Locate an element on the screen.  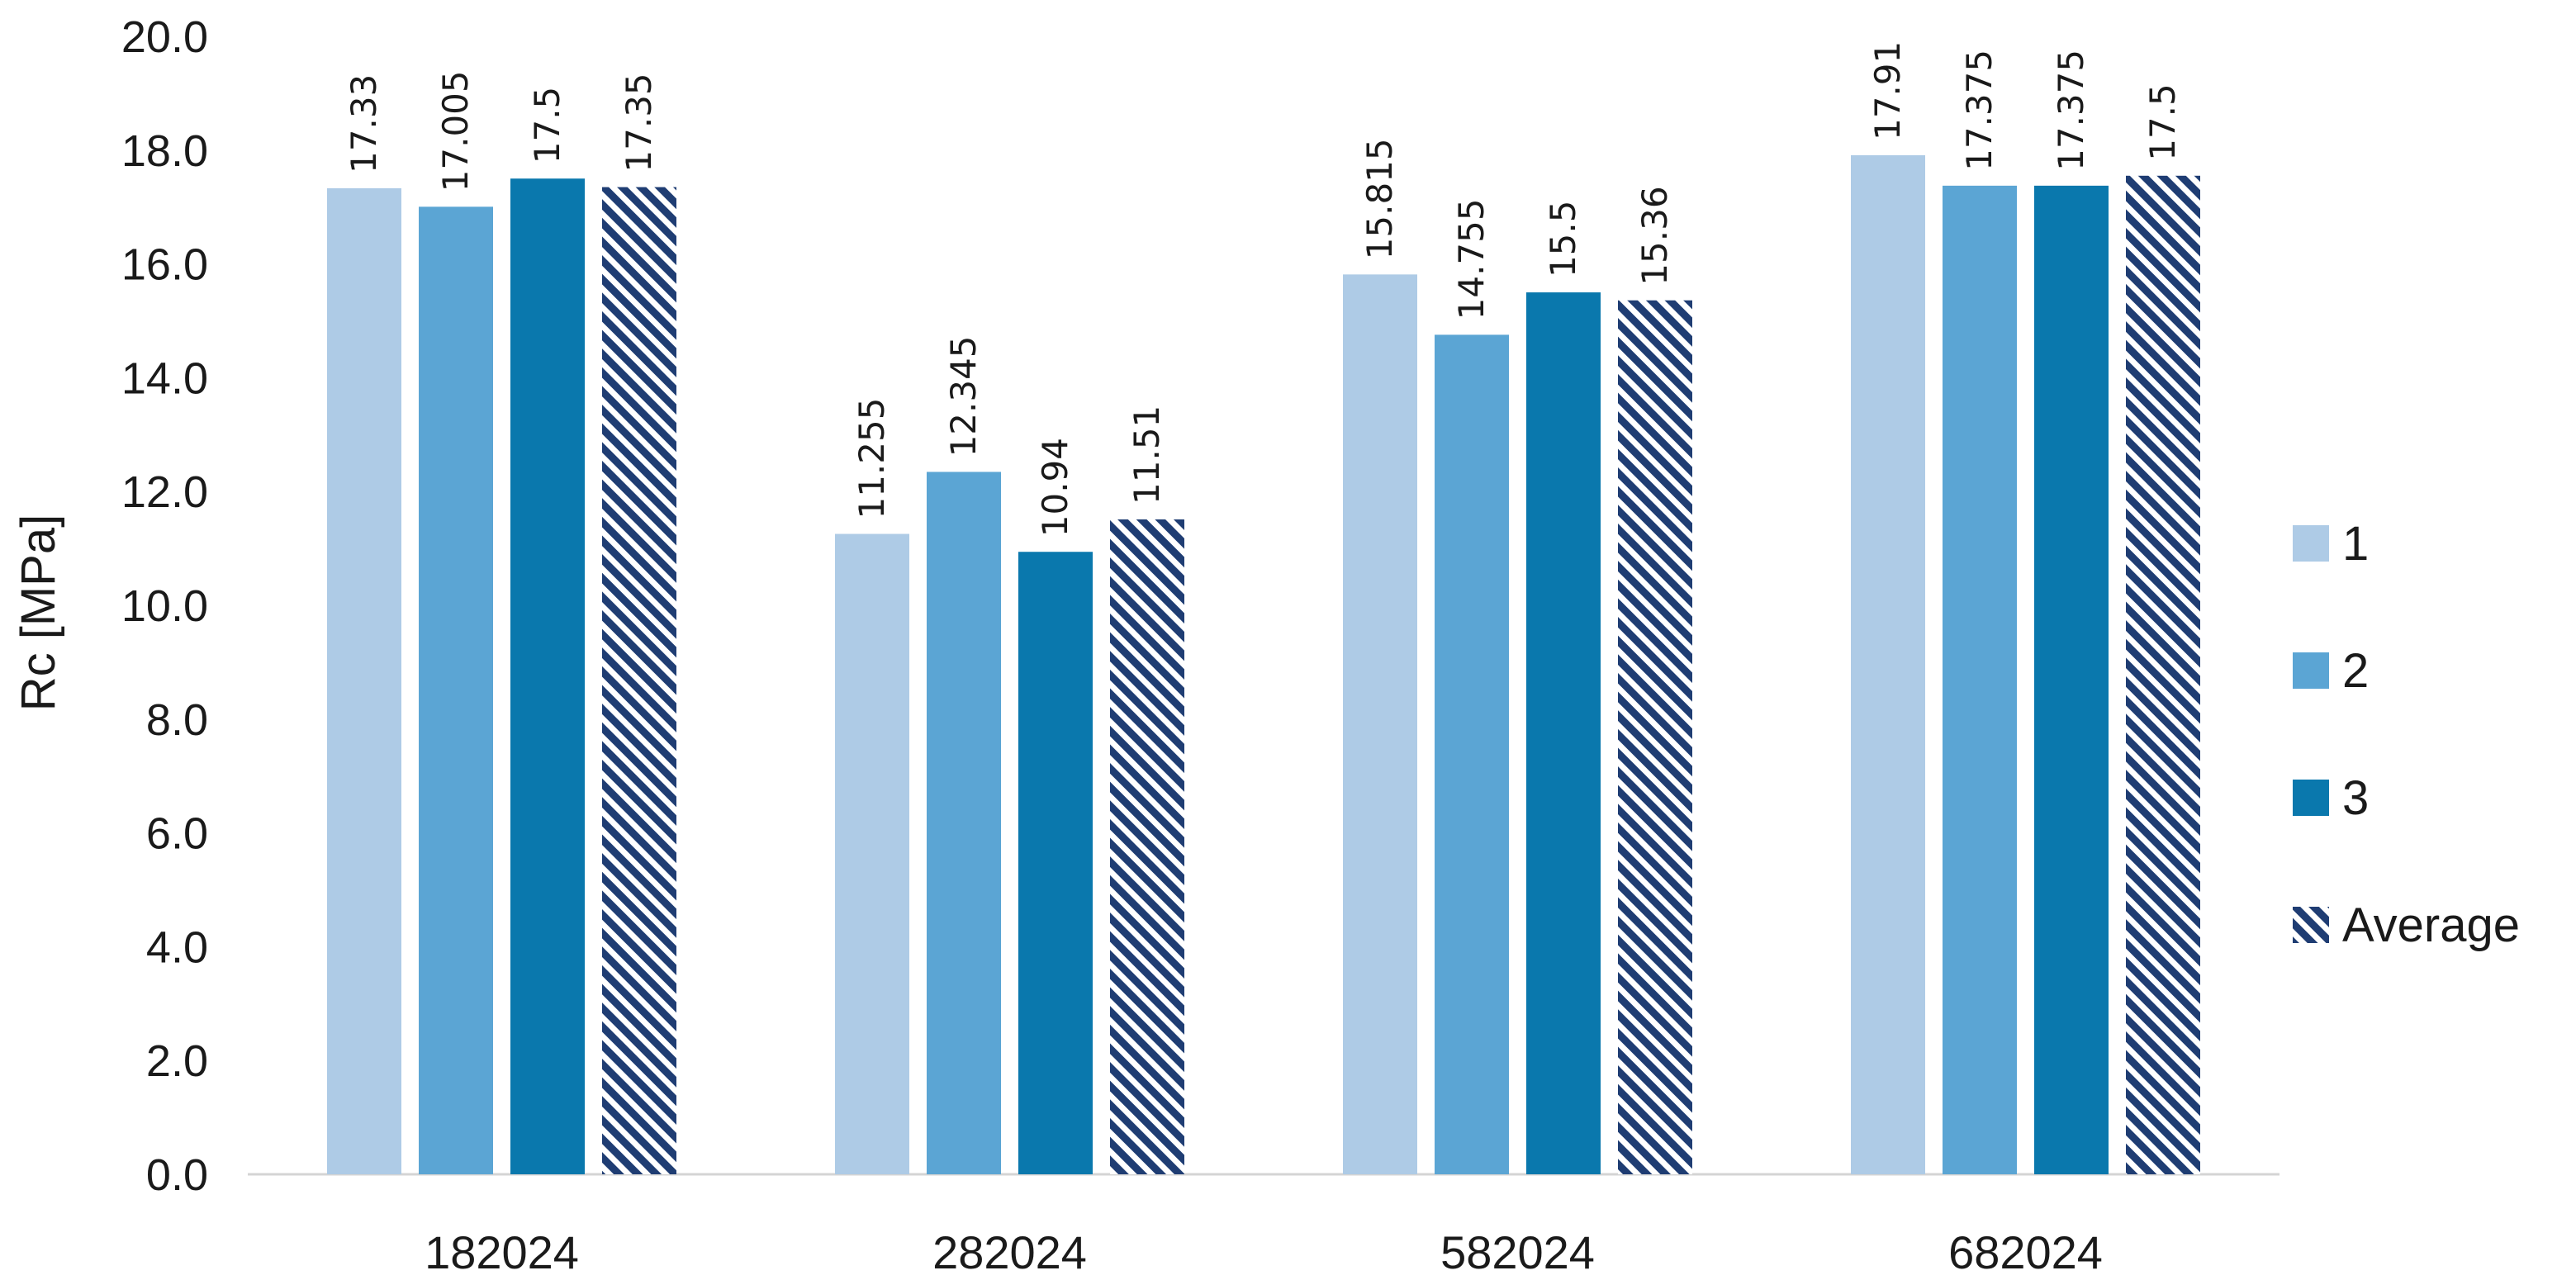
x-category-label: 182024 is located at coordinates (502, 1252).